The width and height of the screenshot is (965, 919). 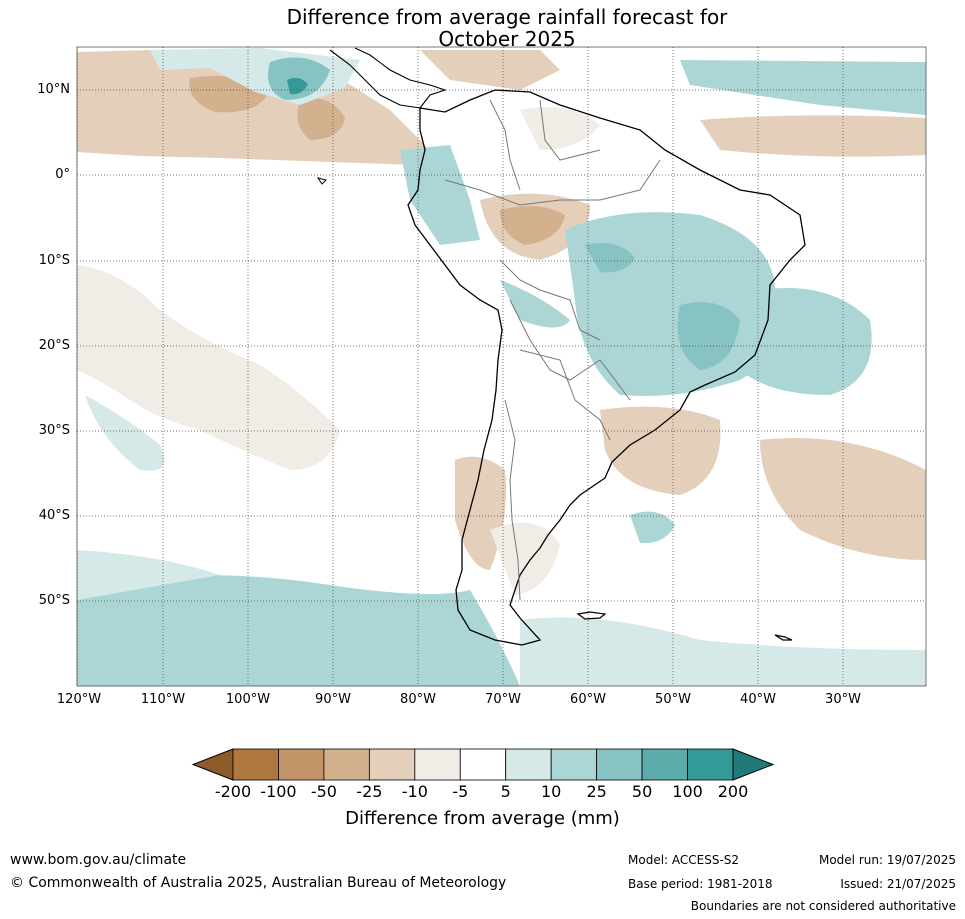 What do you see at coordinates (79, 699) in the screenshot?
I see `lon-label: 120°W` at bounding box center [79, 699].